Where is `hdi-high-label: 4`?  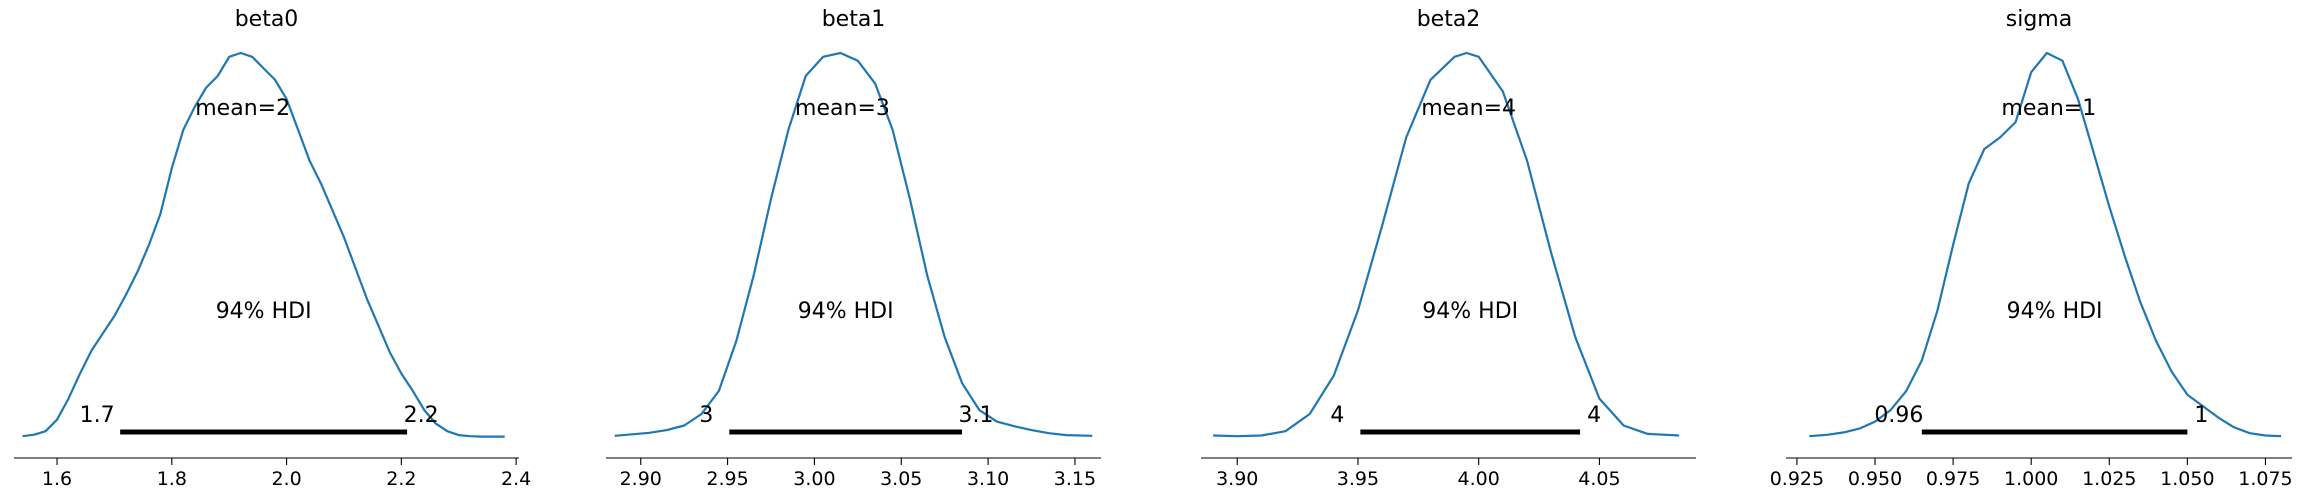 hdi-high-label: 4 is located at coordinates (1594, 415).